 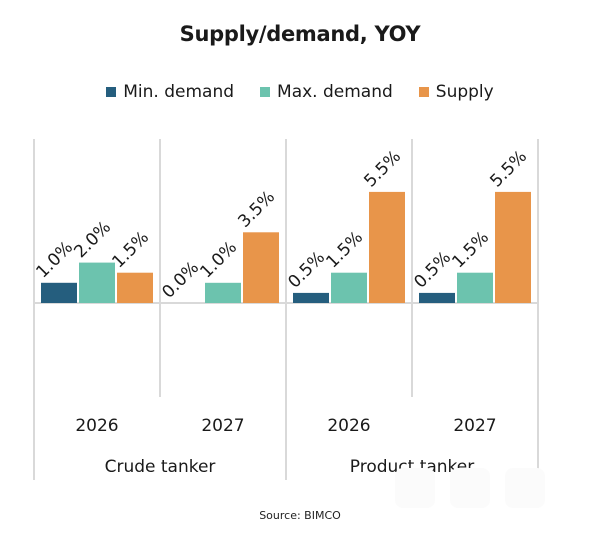 What do you see at coordinates (265, 92) in the screenshot?
I see `legend-swatch-max-demand` at bounding box center [265, 92].